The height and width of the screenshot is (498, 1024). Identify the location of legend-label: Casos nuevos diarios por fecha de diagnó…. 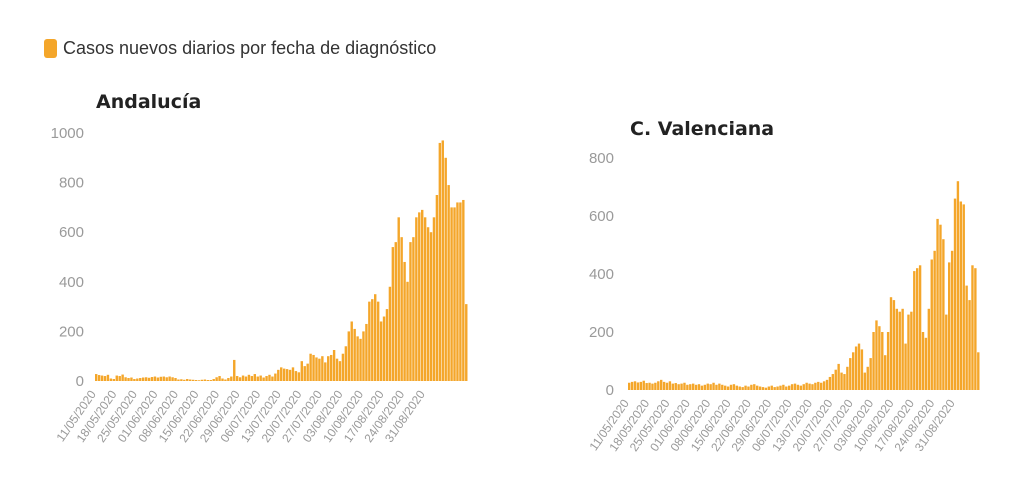
(250, 48).